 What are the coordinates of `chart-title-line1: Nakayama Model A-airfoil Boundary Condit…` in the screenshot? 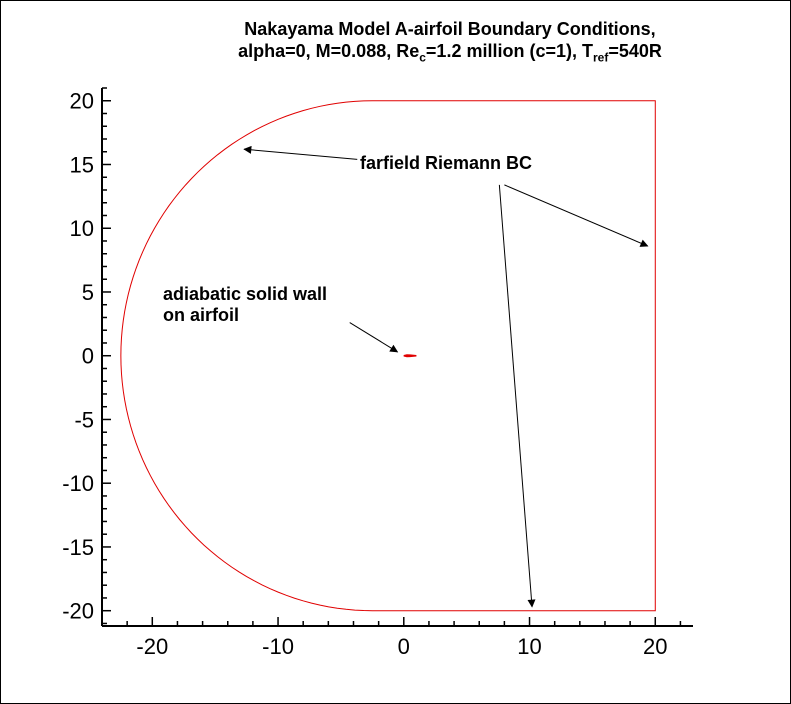 It's located at (450, 29).